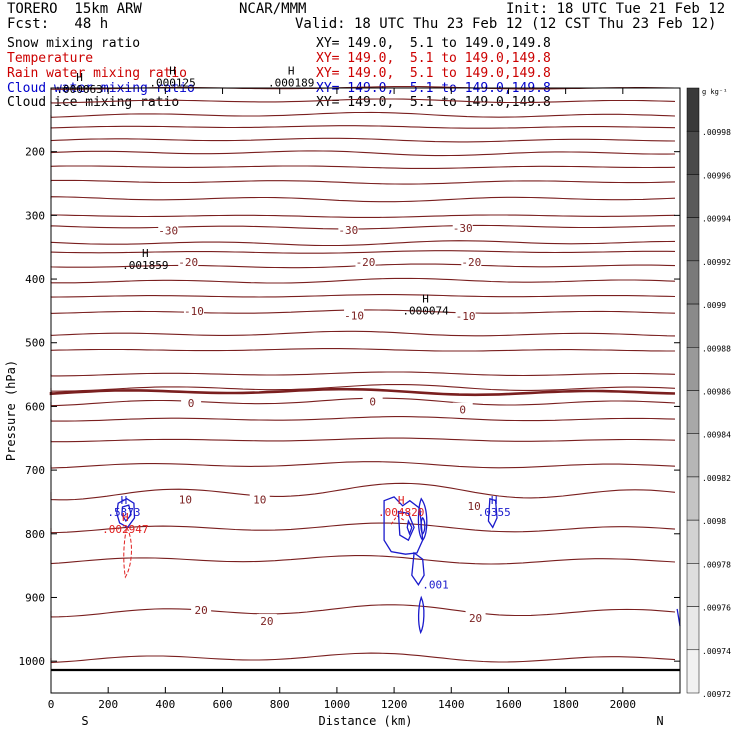 This screenshot has width=740, height=740. I want to click on field-xy-rain: XY= 149.0, 5.1 to 149.0,149.8, so click(433, 73).